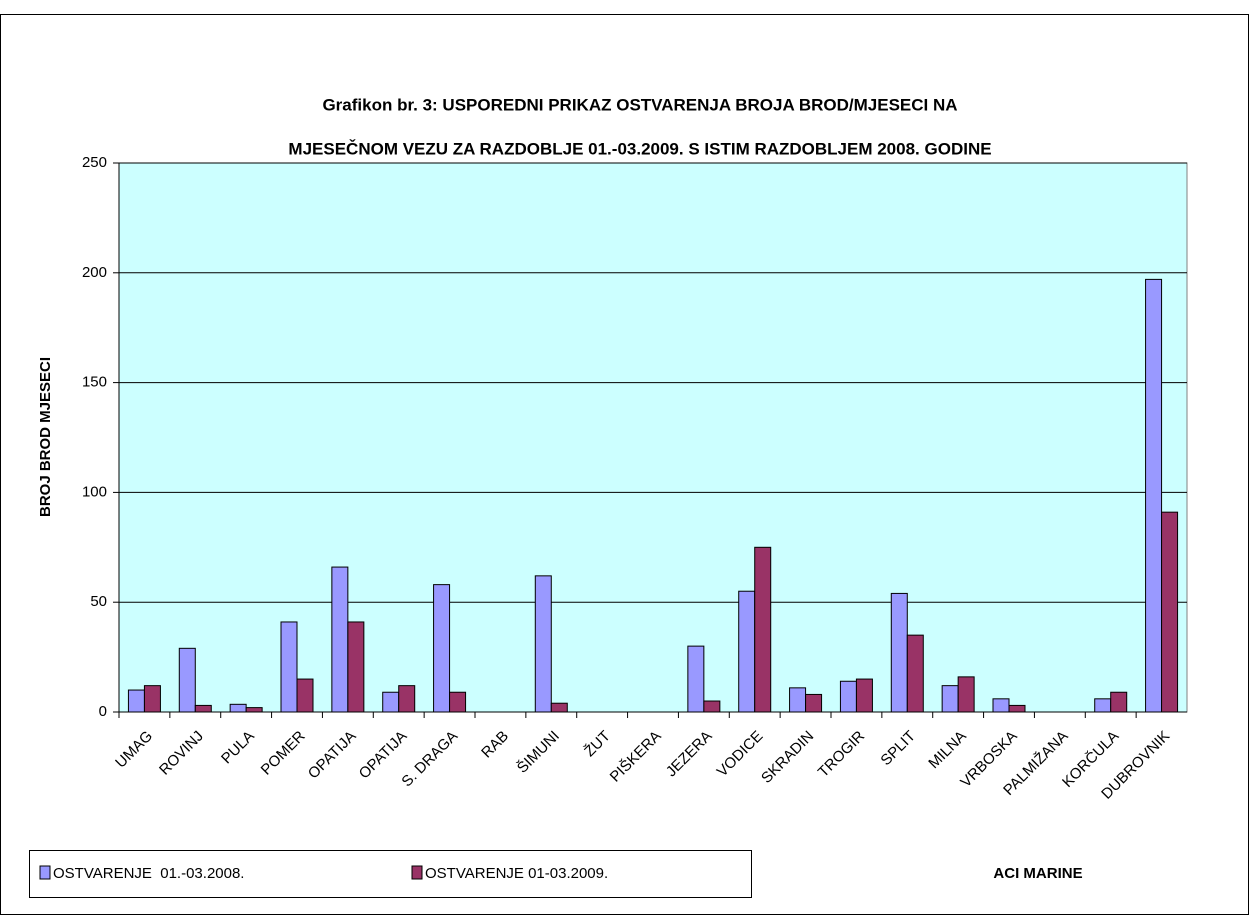 The width and height of the screenshot is (1250, 916). What do you see at coordinates (45, 437) in the screenshot?
I see `y-axis-label: BROJ BROD MJESECI` at bounding box center [45, 437].